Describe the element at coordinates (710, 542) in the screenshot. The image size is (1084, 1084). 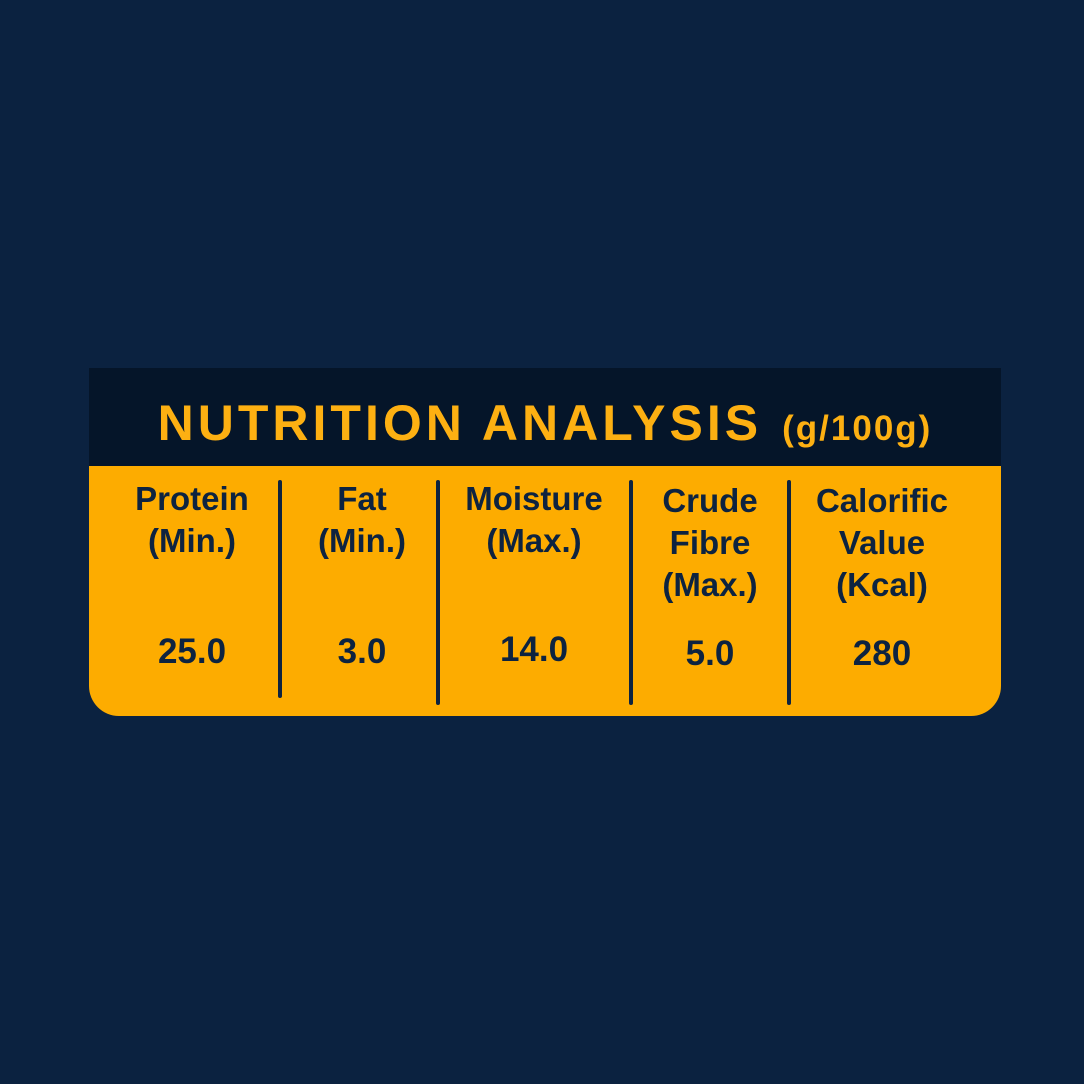
I see `column-label: Crude Fibre (Max.)` at that location.